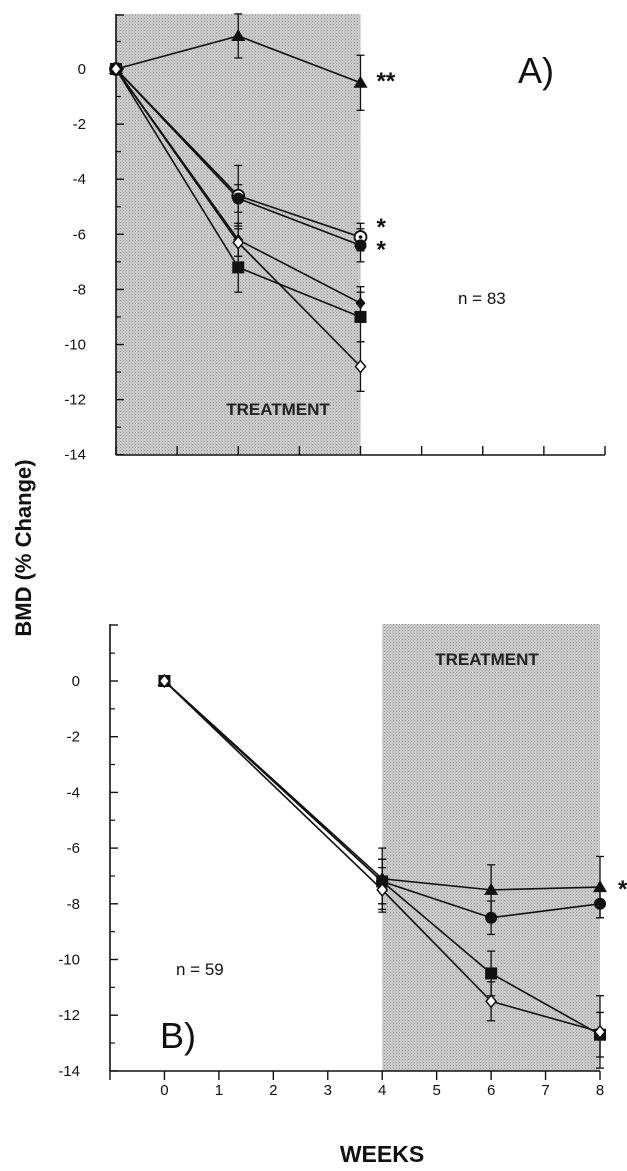 The height and width of the screenshot is (1171, 627). What do you see at coordinates (178, 1035) in the screenshot?
I see `panel-b-label: B)` at bounding box center [178, 1035].